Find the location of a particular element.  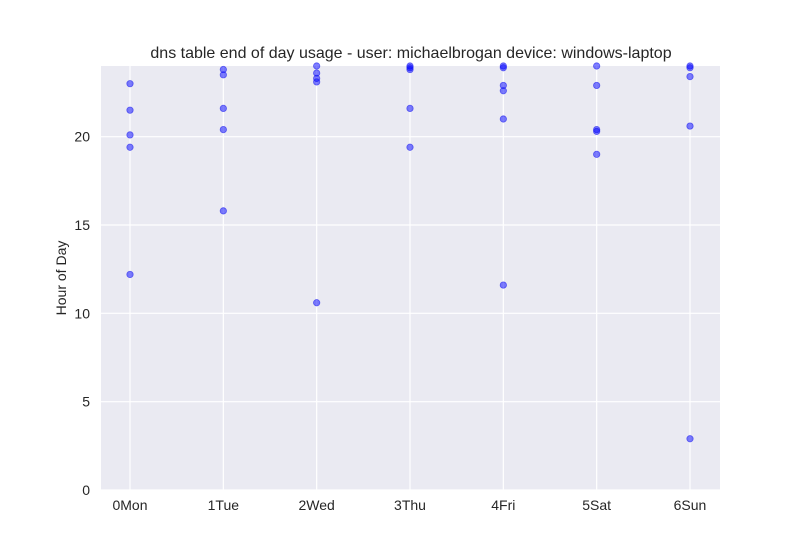

x-tick-label: 4Fri is located at coordinates (503, 505).